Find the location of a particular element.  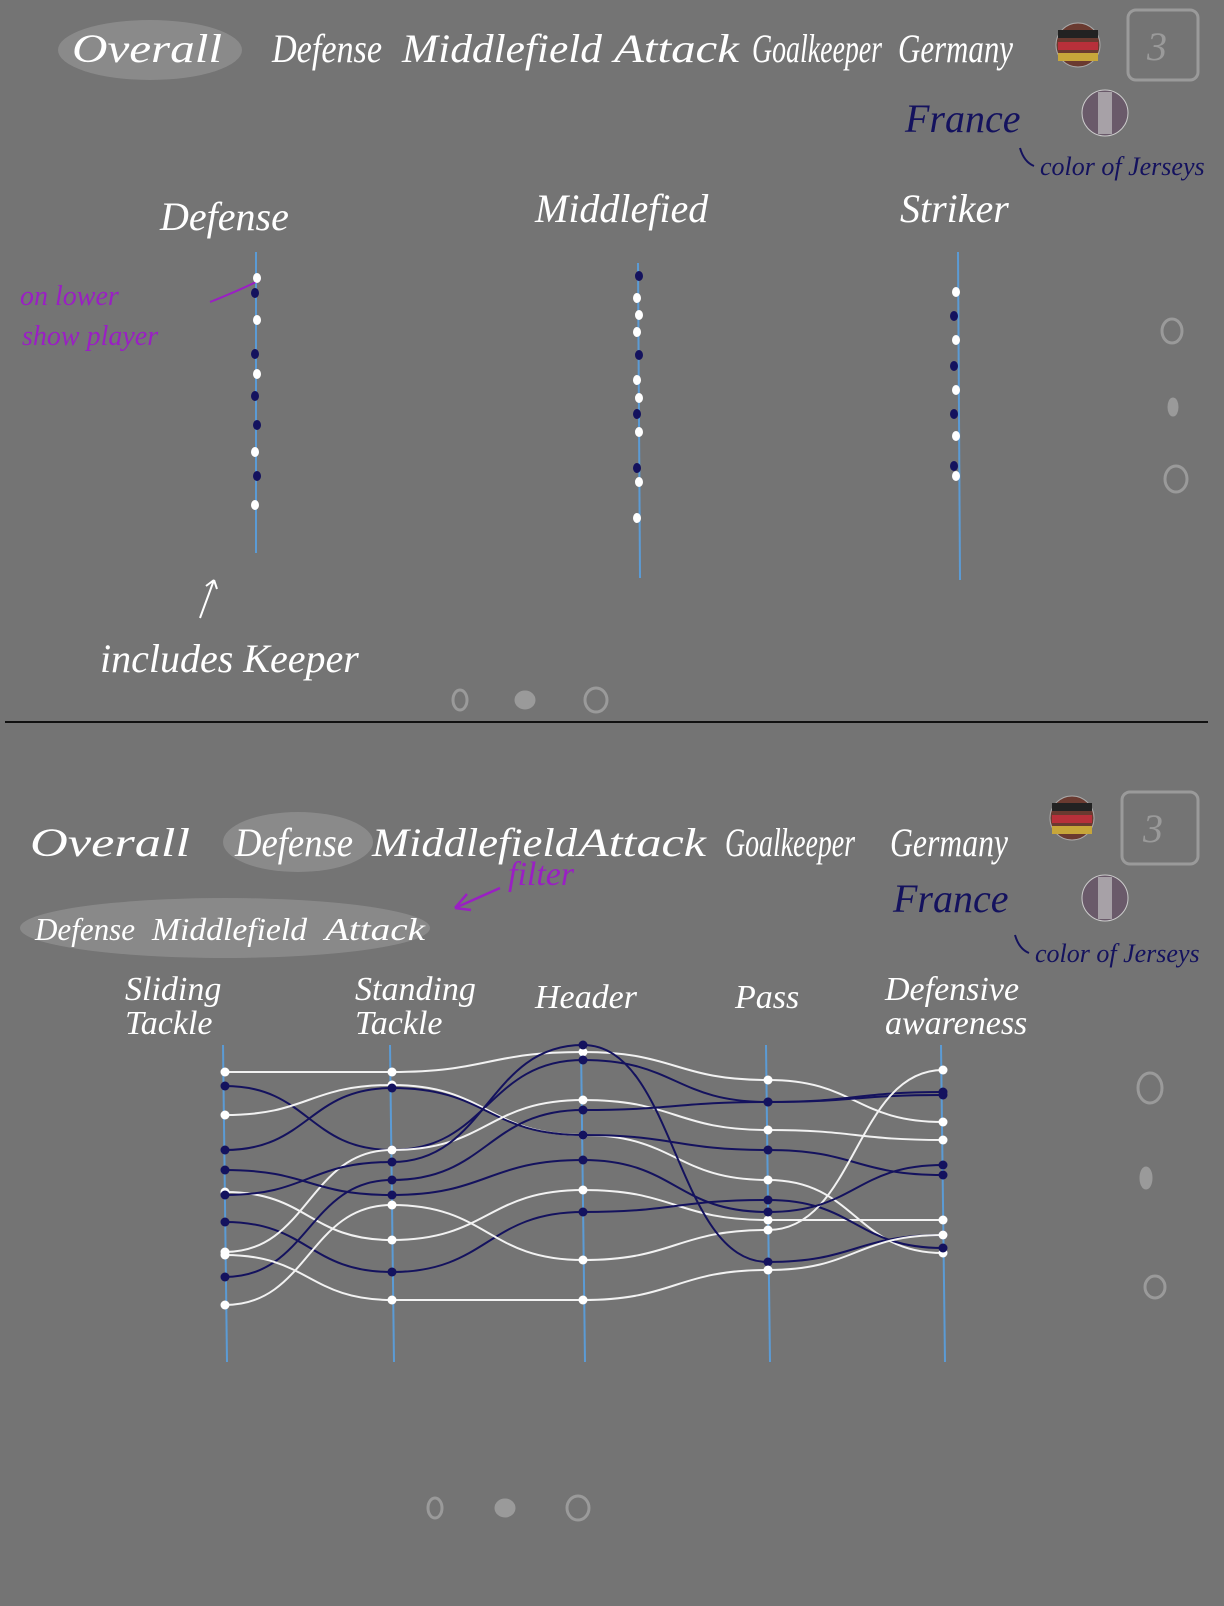

tab-highlight is located at coordinates (298, 842).